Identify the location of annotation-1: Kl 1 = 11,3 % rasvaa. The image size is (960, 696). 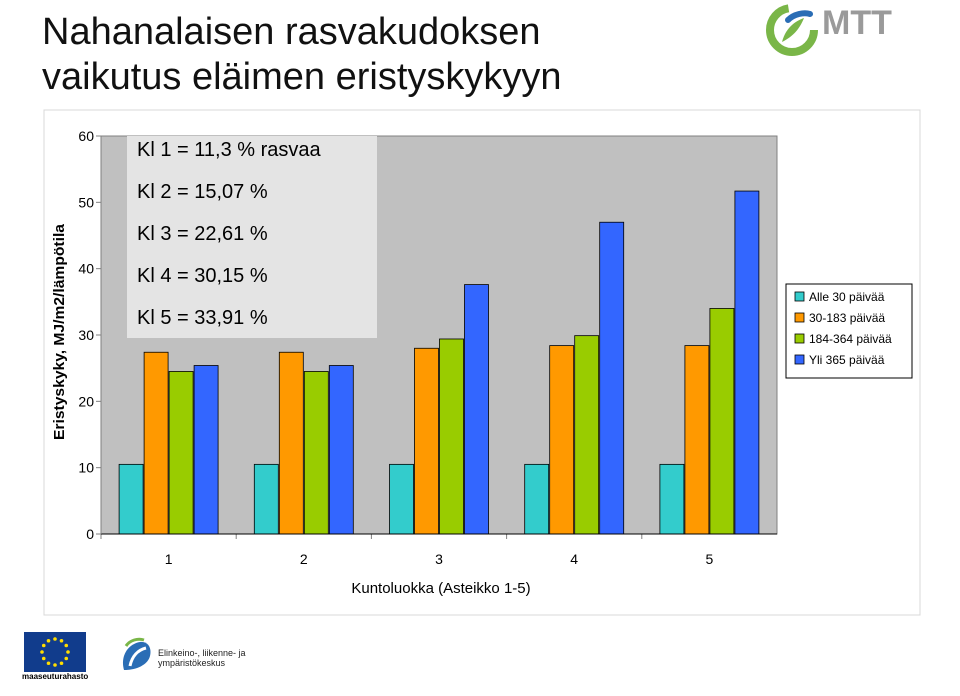
(229, 150).